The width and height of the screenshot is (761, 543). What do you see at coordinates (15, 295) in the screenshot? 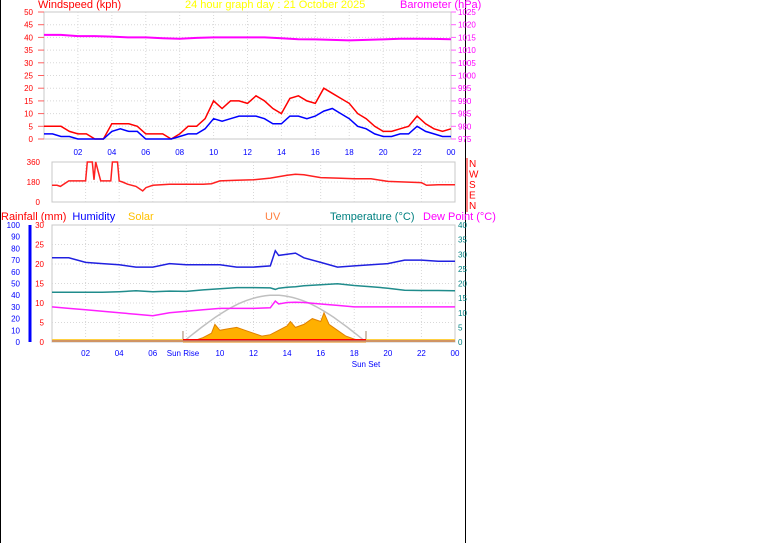
I see `humidity-tick-label: 40` at bounding box center [15, 295].